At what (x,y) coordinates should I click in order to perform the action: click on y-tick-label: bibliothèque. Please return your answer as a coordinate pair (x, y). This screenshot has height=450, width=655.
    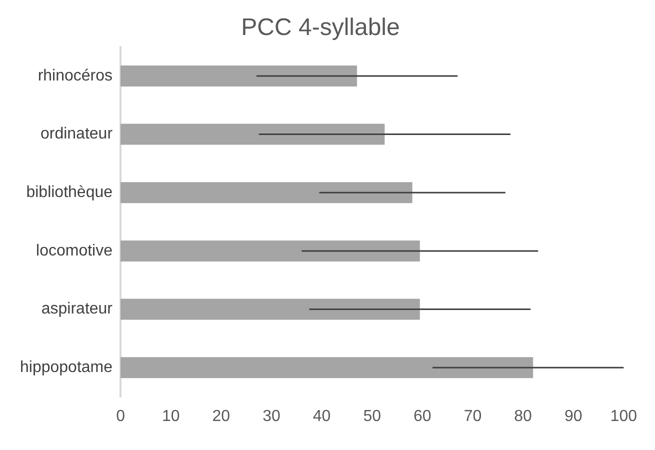
    Looking at the image, I should click on (69, 193).